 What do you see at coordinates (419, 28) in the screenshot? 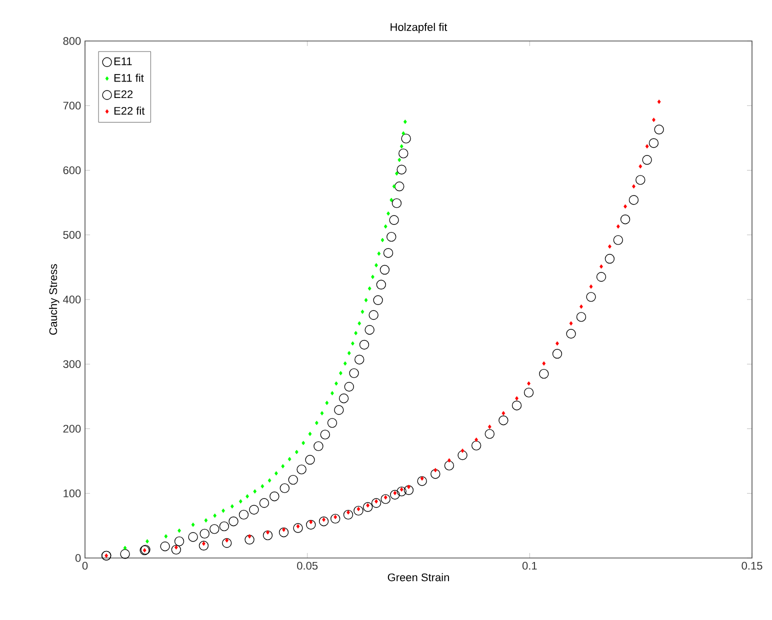
I see `chart-title: Holzapfel fit` at bounding box center [419, 28].